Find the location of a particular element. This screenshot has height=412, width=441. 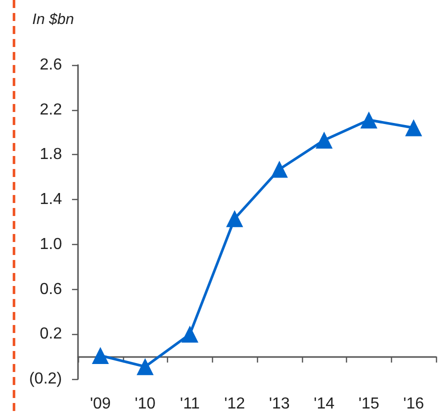

y-tick-label: 2.2 is located at coordinates (51, 109).